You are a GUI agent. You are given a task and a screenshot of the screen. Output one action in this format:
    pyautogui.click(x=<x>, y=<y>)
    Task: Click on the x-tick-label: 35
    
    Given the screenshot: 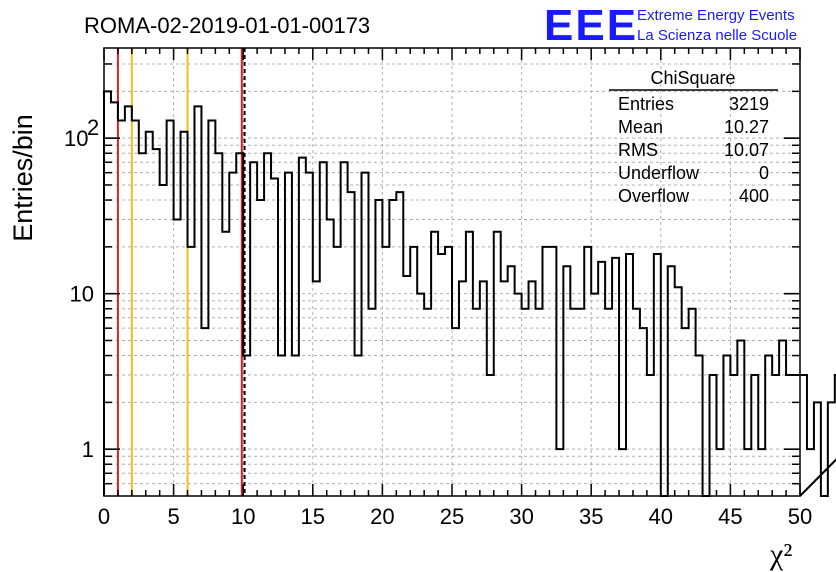 What is the action you would take?
    pyautogui.click(x=591, y=516)
    